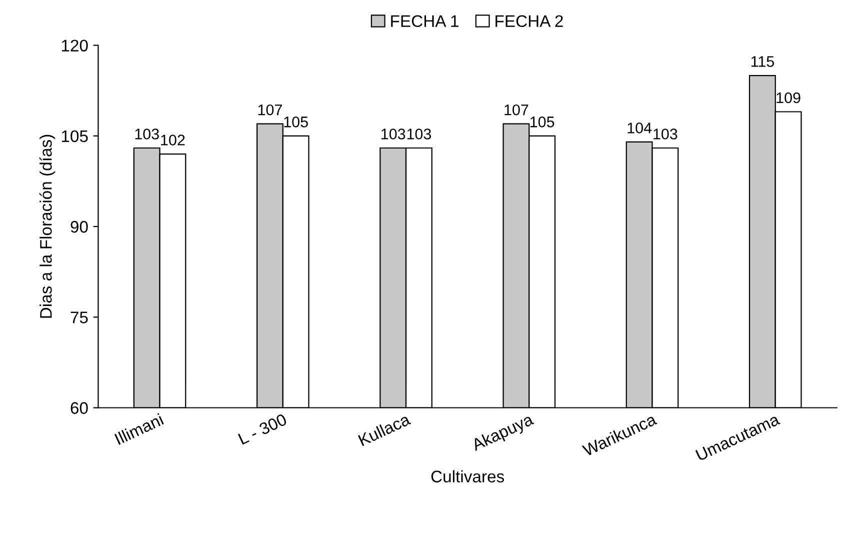 This screenshot has height=533, width=854. Describe the element at coordinates (173, 140) in the screenshot. I see `data-label: 102` at that location.